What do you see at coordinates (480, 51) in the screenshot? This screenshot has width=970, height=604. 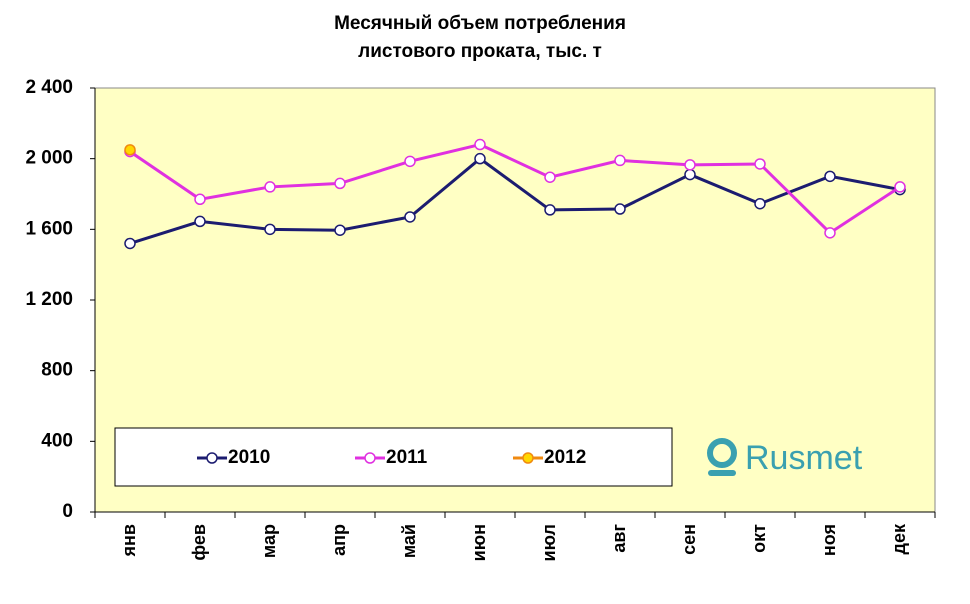 I see `chart-title: листового проката, тыс. т` at bounding box center [480, 51].